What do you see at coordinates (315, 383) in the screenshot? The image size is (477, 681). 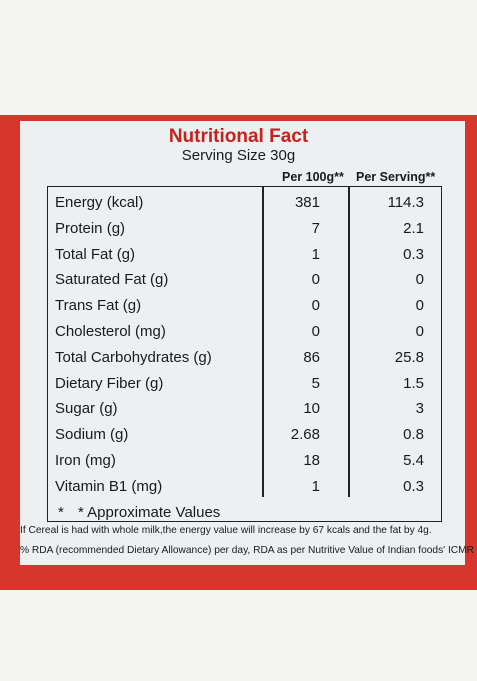 I see `per-100g-value: 5` at bounding box center [315, 383].